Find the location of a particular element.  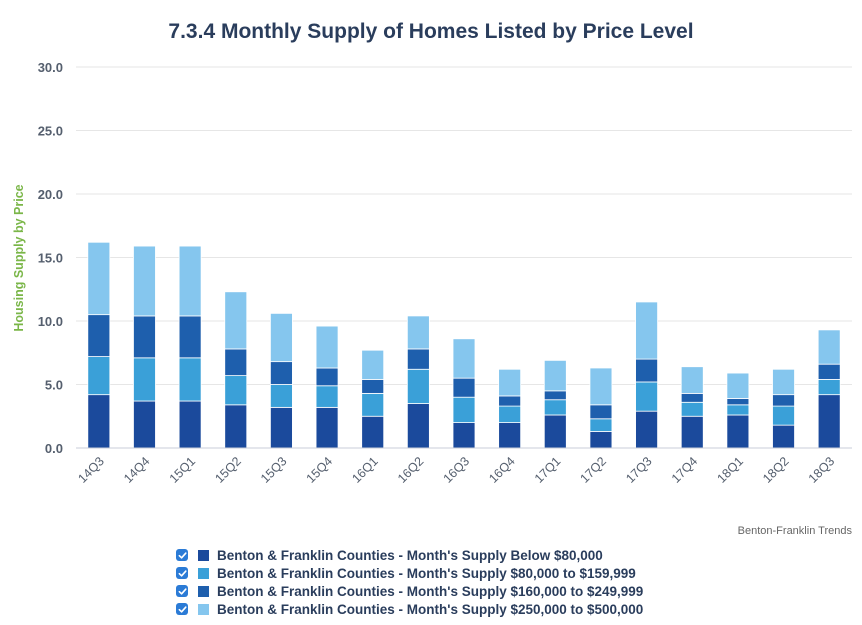

y-axis-ticks: 0.0 5.0 10.0 15.0 20.0 25.0 30.0 is located at coordinates (50, 258).